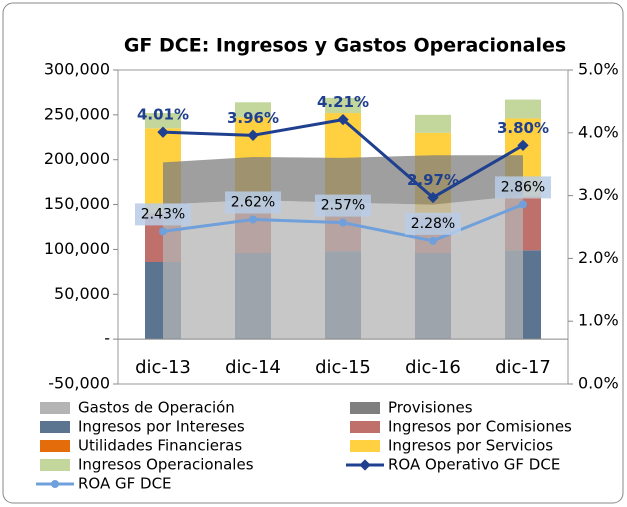 This screenshot has width=627, height=507. I want to click on data-label: 2.43%, so click(163, 214).